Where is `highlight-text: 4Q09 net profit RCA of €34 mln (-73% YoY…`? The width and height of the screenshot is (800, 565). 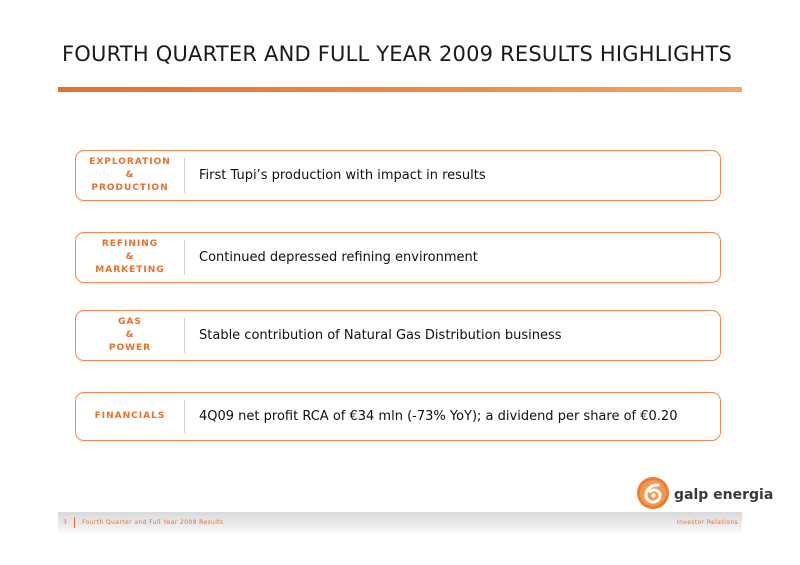
highlight-text: 4Q09 net profit RCA of €34 mln (-73% YoY… is located at coordinates (438, 416).